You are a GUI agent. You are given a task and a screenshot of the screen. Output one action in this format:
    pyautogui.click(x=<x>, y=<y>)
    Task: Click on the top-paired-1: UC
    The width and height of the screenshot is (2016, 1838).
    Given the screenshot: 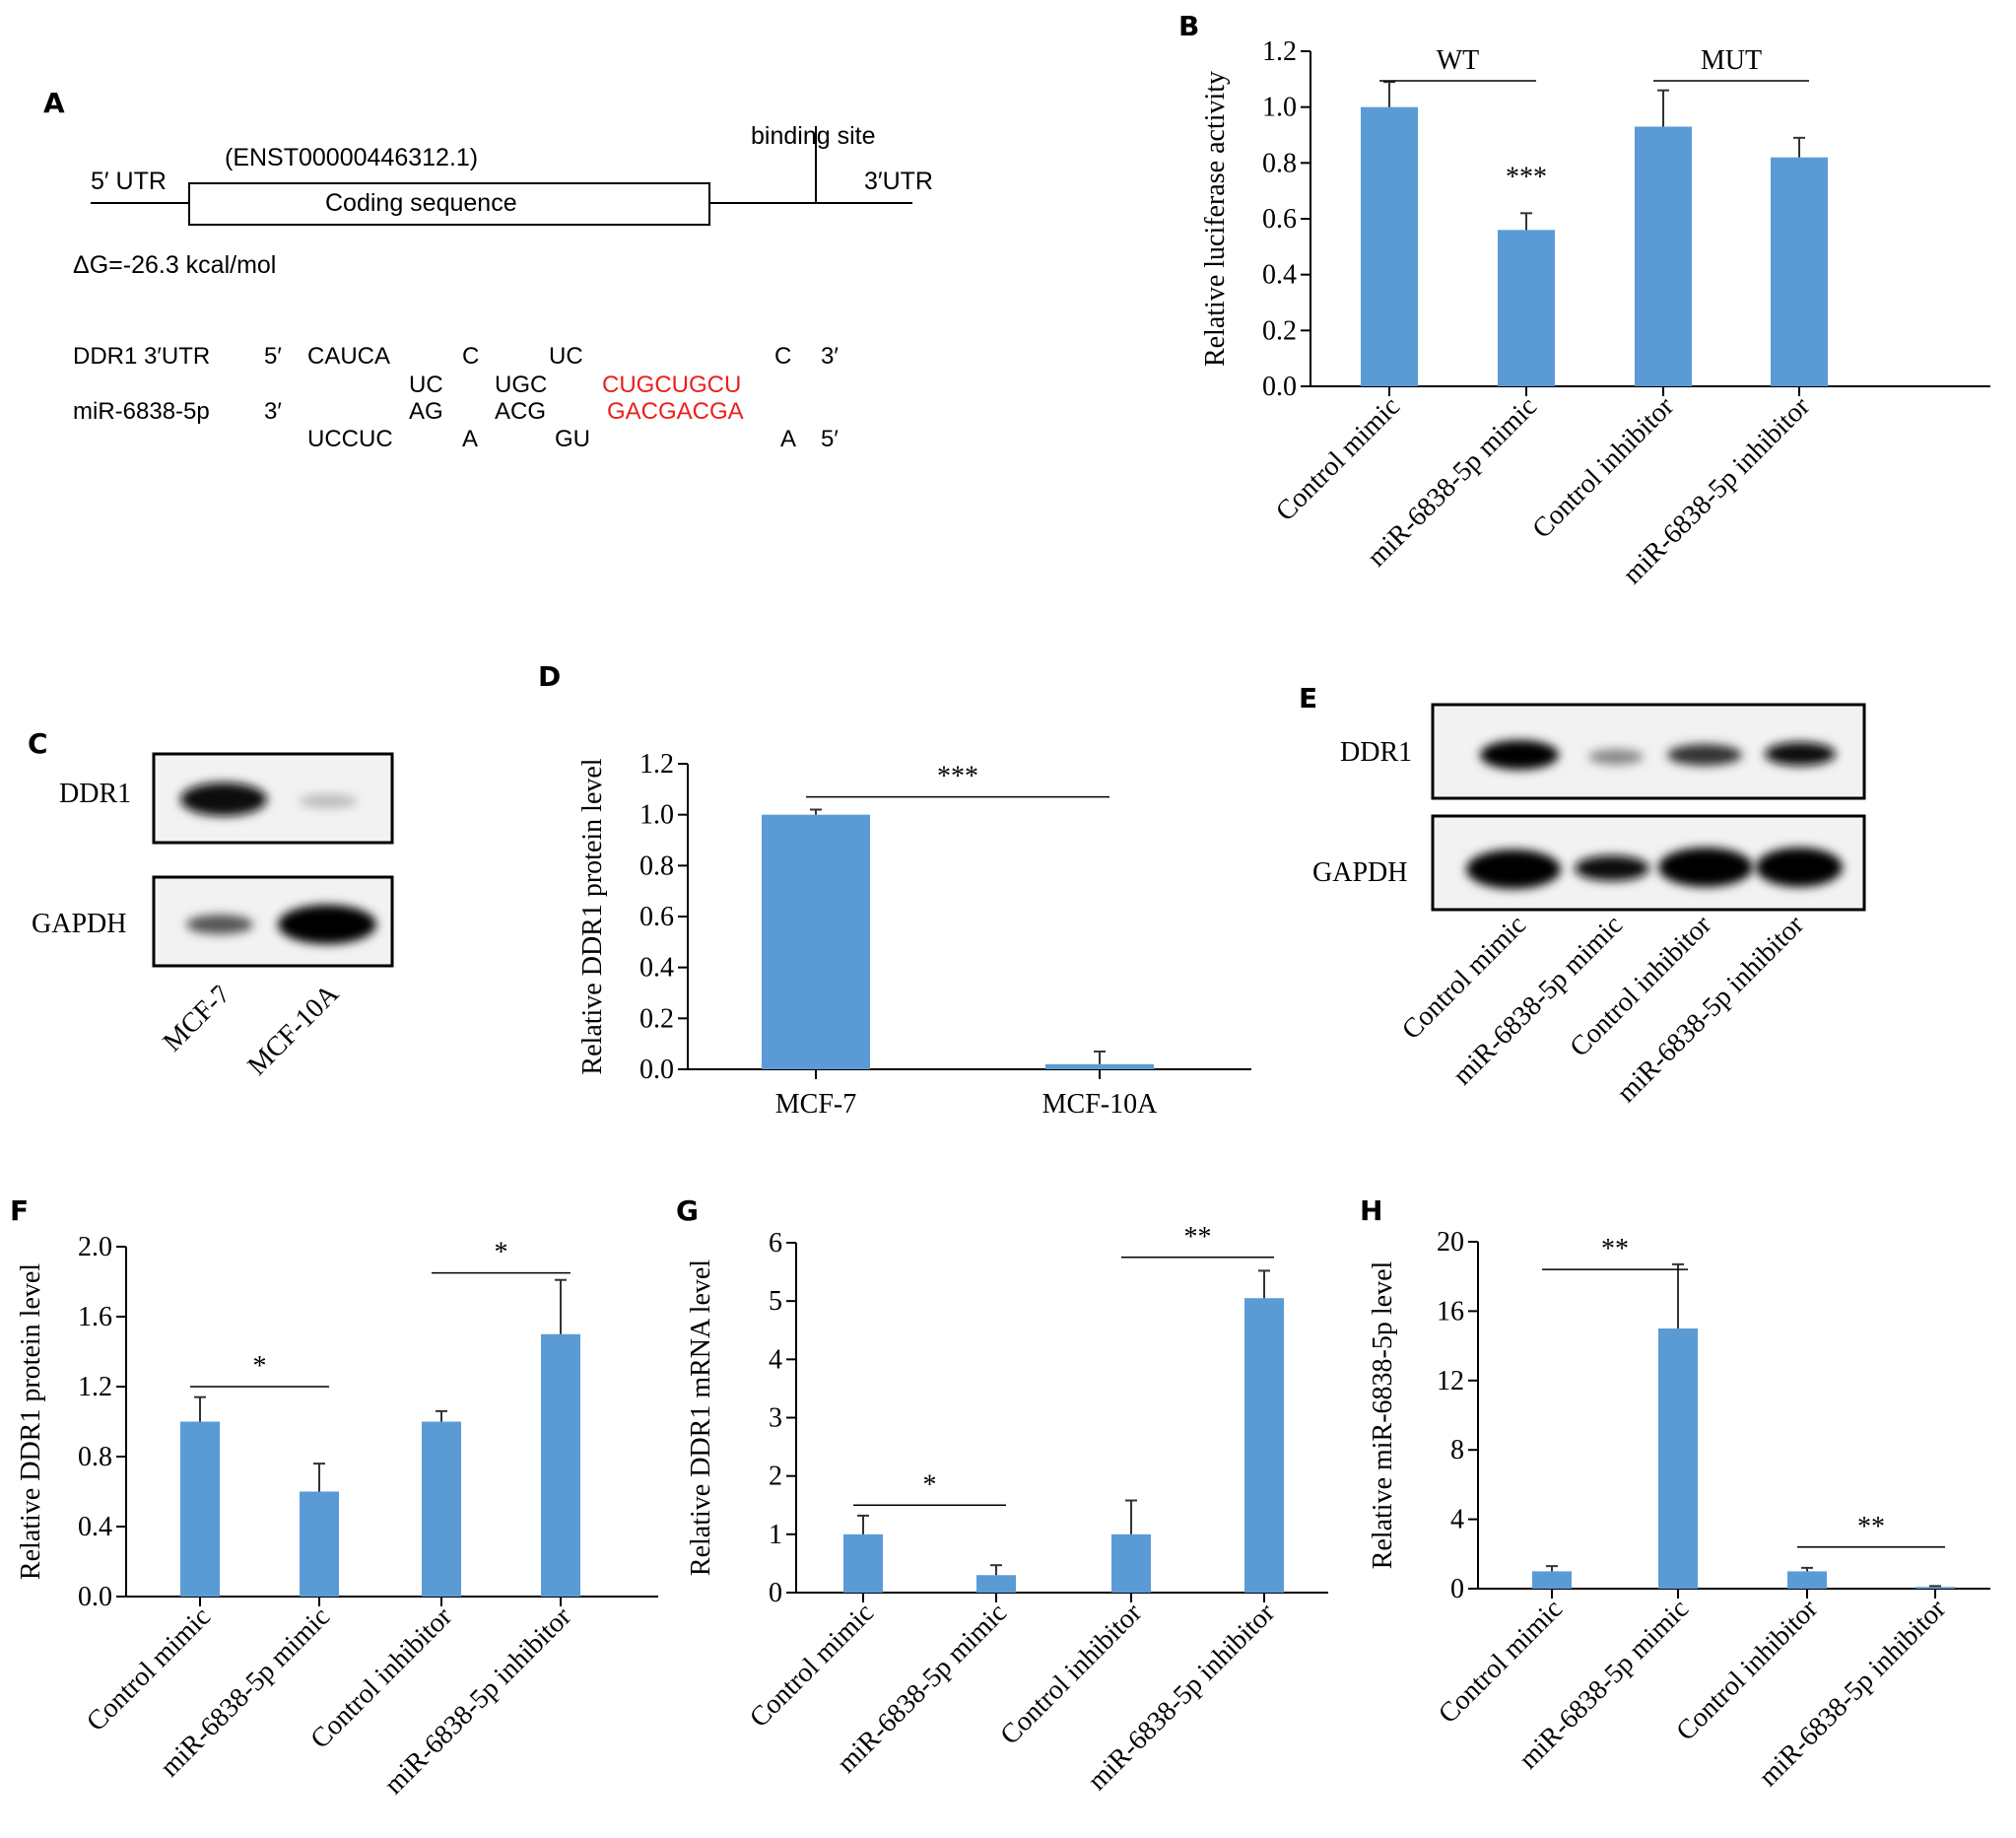 What is the action you would take?
    pyautogui.click(x=426, y=385)
    